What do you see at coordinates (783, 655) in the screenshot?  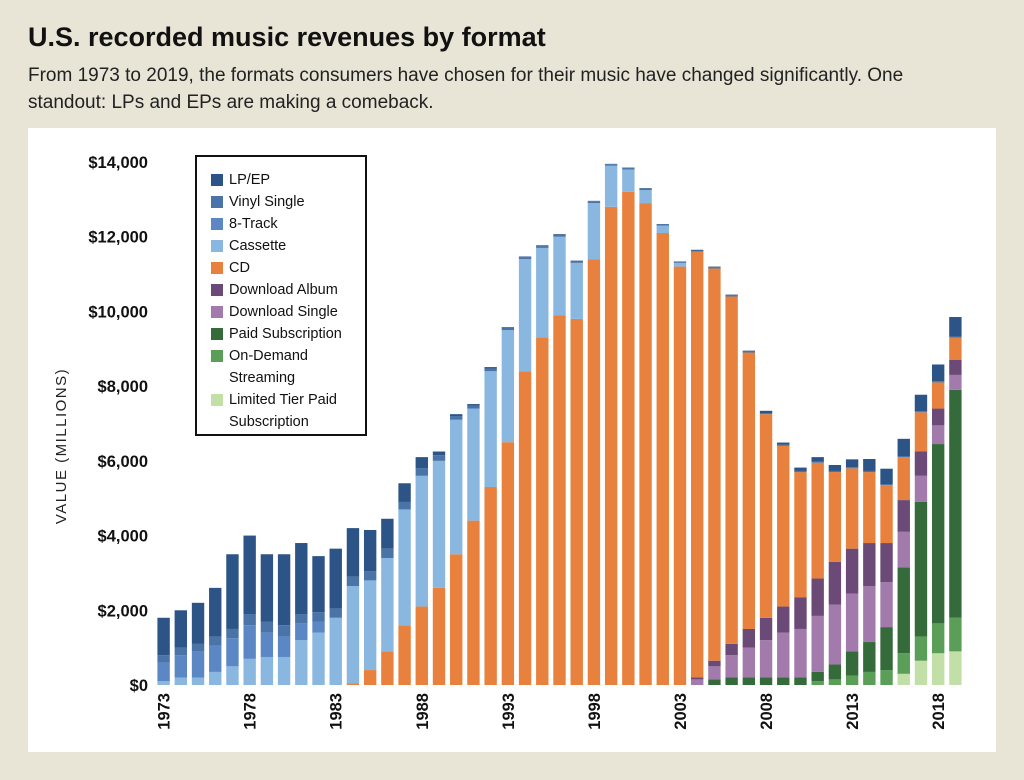 I see `bar-segment-download-single-2009` at bounding box center [783, 655].